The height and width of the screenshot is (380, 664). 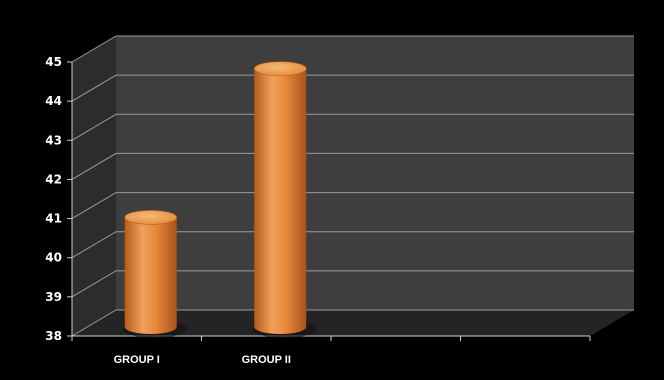 What do you see at coordinates (202, 360) in the screenshot?
I see `x-tick-labels: GROUP I GROUP II` at bounding box center [202, 360].